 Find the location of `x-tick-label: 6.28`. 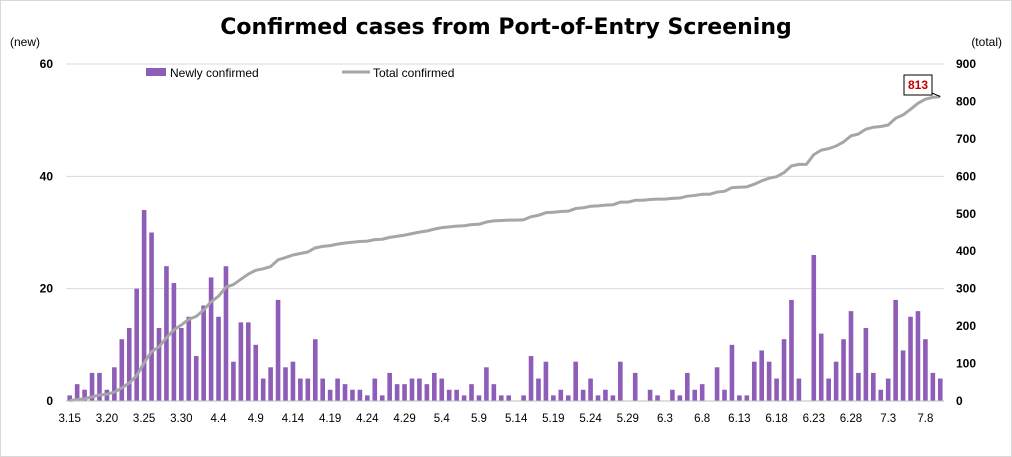

x-tick-label: 6.28 is located at coordinates (851, 419).